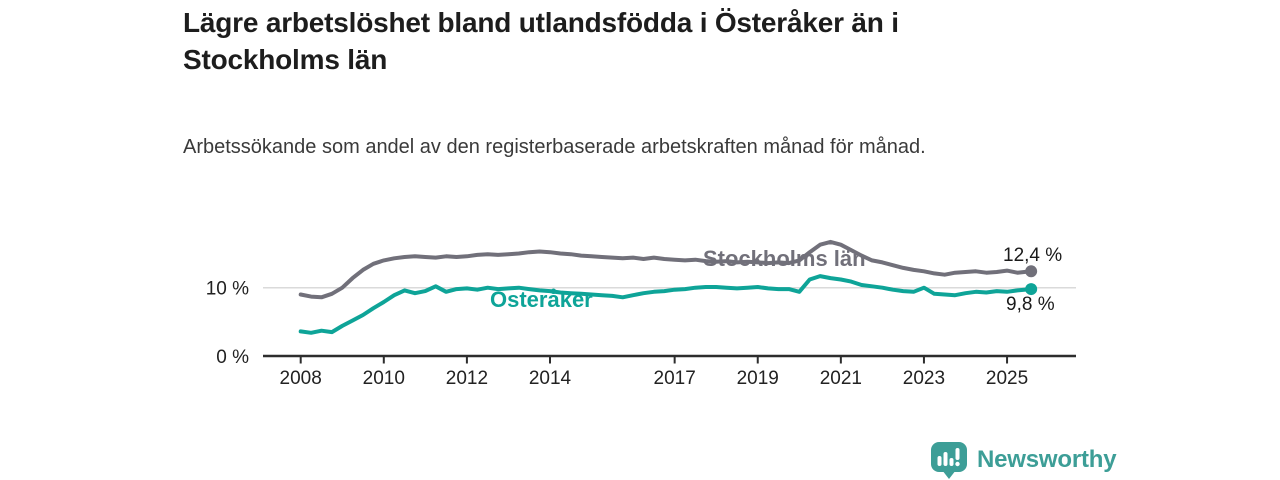 The height and width of the screenshot is (480, 1280). Describe the element at coordinates (1032, 255) in the screenshot. I see `end-value-label-stockholm: 12,4 %` at that location.